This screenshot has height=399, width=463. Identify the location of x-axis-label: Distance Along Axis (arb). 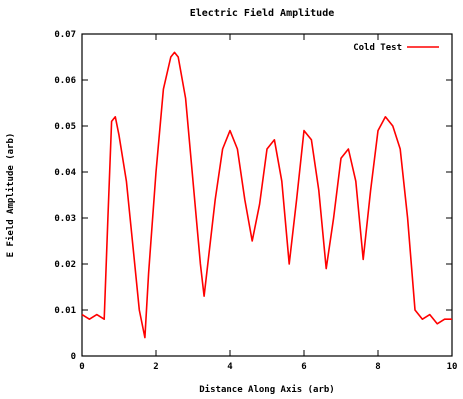
(266, 389).